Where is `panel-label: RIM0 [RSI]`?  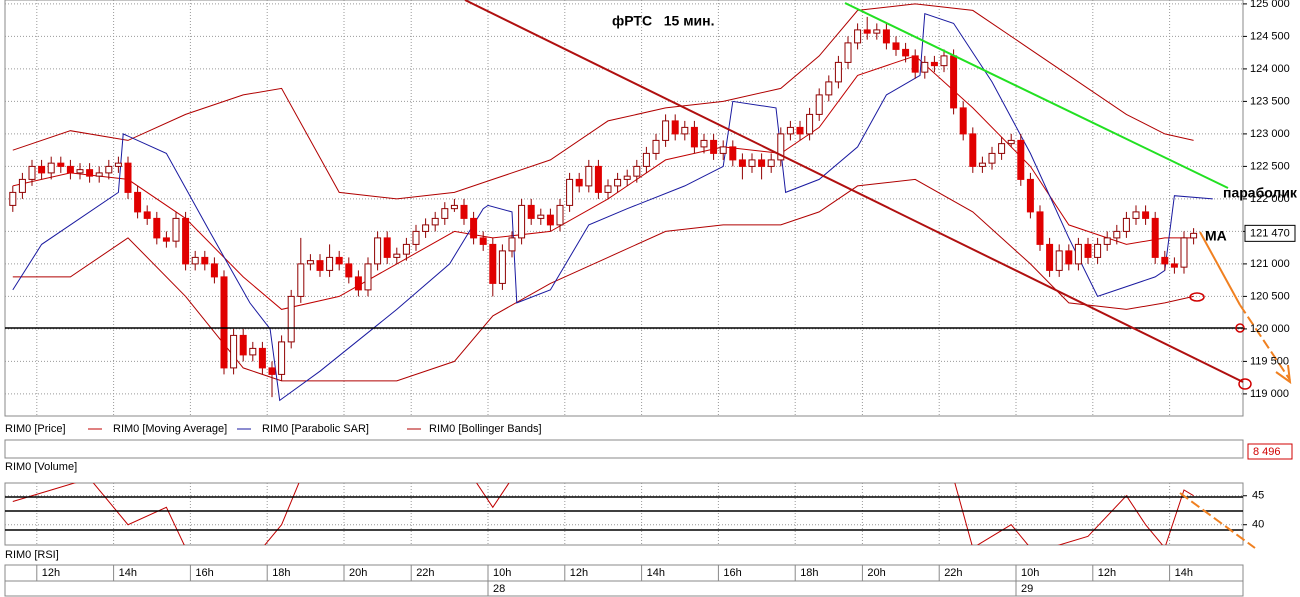 panel-label: RIM0 [RSI] is located at coordinates (32, 555).